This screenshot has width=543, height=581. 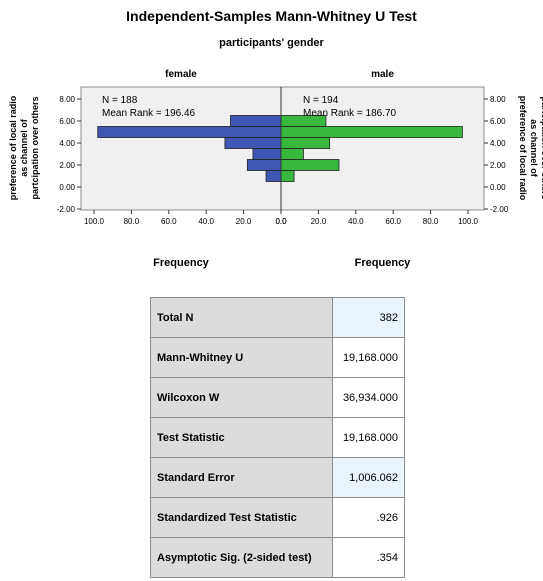 What do you see at coordinates (149, 113) in the screenshot?
I see `female-mean-rank-label: Mean Rank = 196.46` at bounding box center [149, 113].